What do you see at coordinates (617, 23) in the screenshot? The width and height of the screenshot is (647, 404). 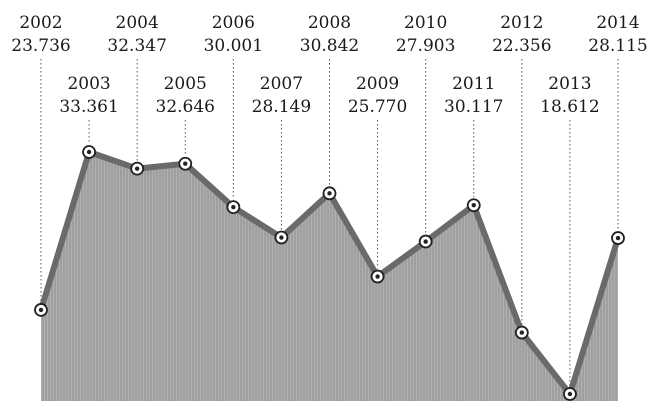 I see `year-label: 2014` at bounding box center [617, 23].